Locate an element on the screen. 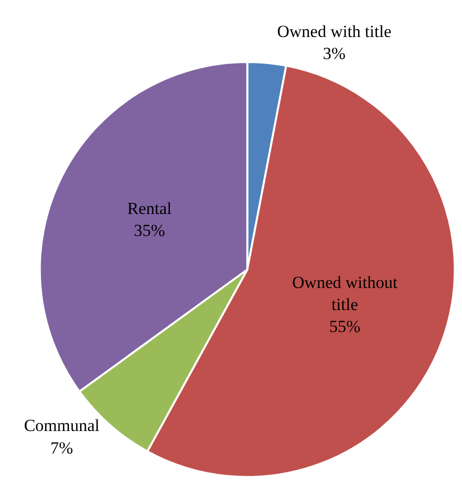 This screenshot has width=462, height=485. slice-label: Communal is located at coordinates (62, 426).